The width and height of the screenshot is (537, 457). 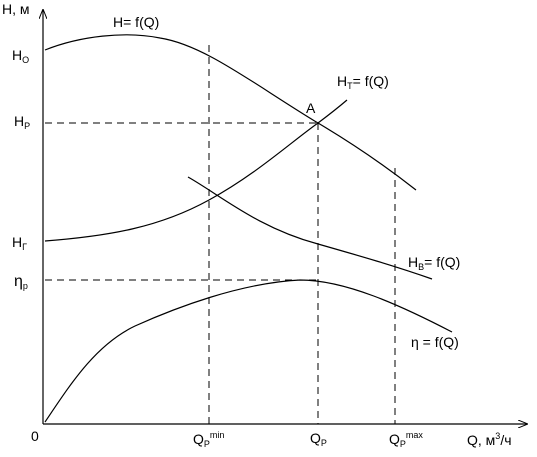 I want to click on origin-label: 0, so click(x=35, y=436).